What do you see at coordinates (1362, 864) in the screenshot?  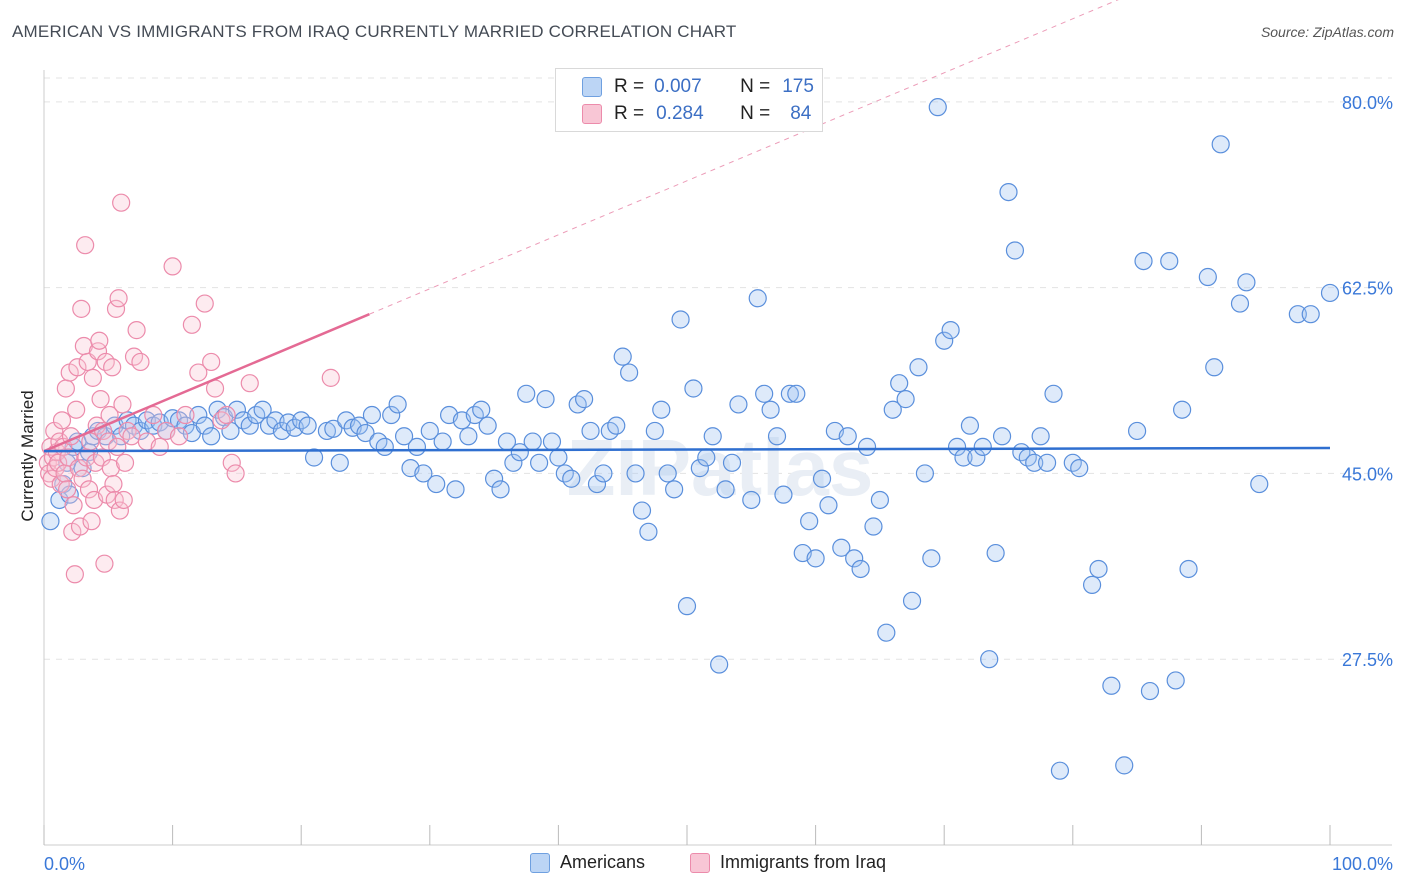 I see `x-tick-label: 100.0%` at bounding box center [1362, 864].